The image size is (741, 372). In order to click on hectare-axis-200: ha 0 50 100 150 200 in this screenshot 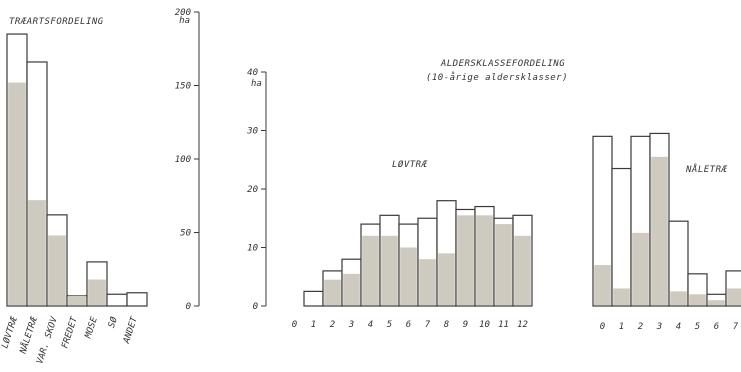, I will do `click(187, 160)`.